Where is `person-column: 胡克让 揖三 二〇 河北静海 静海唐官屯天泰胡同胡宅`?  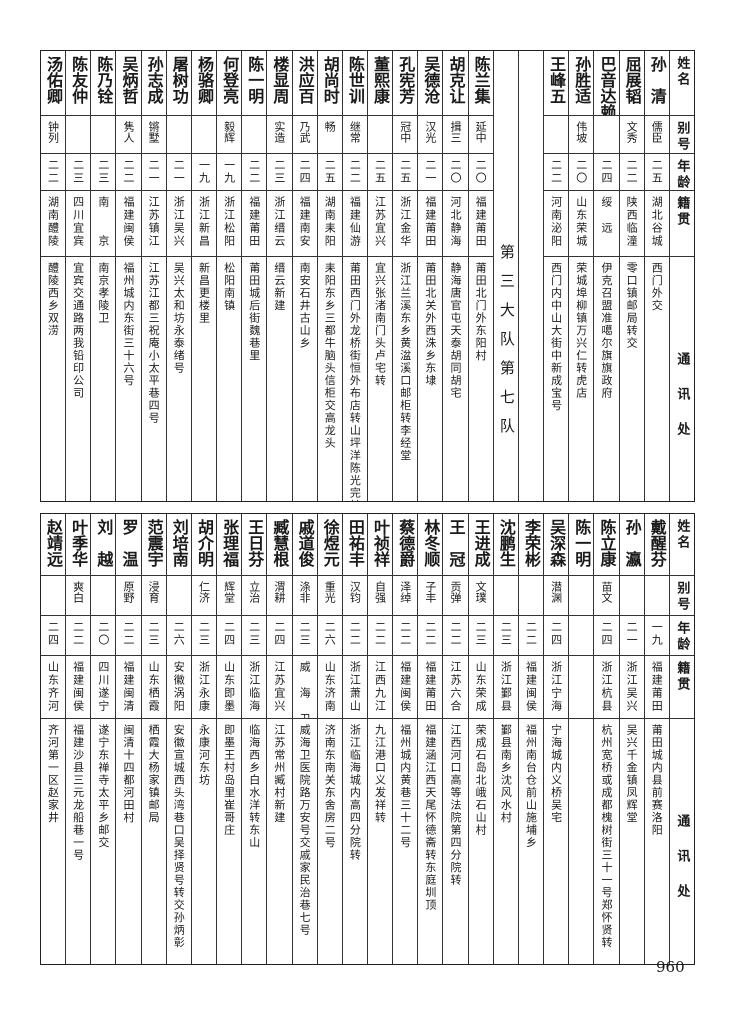 person-column: 胡克让 揖三 二〇 河北静海 静海唐官屯天泰胡同胡宅 is located at coordinates (455, 276).